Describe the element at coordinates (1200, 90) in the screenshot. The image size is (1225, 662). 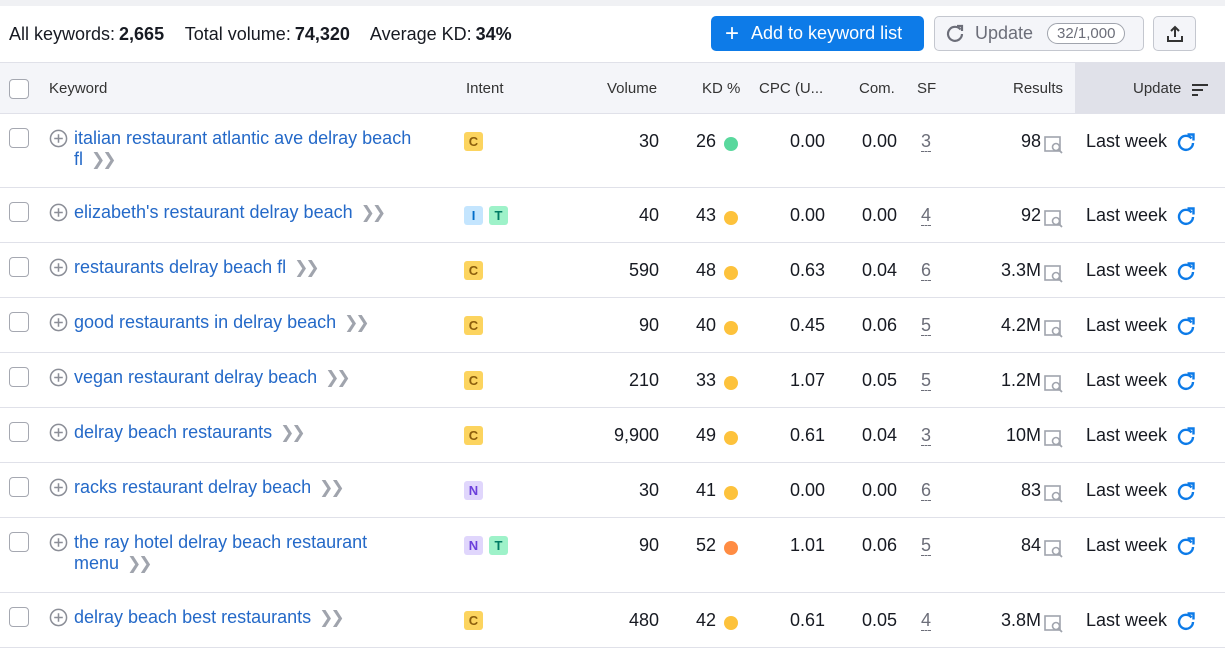
I see `sort-icon` at that location.